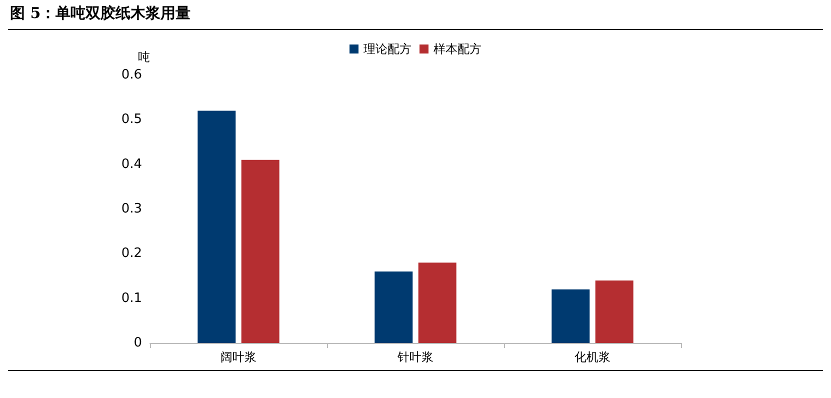 The height and width of the screenshot is (398, 831). Describe the element at coordinates (138, 343) in the screenshot. I see `y-tick-label: 0` at that location.